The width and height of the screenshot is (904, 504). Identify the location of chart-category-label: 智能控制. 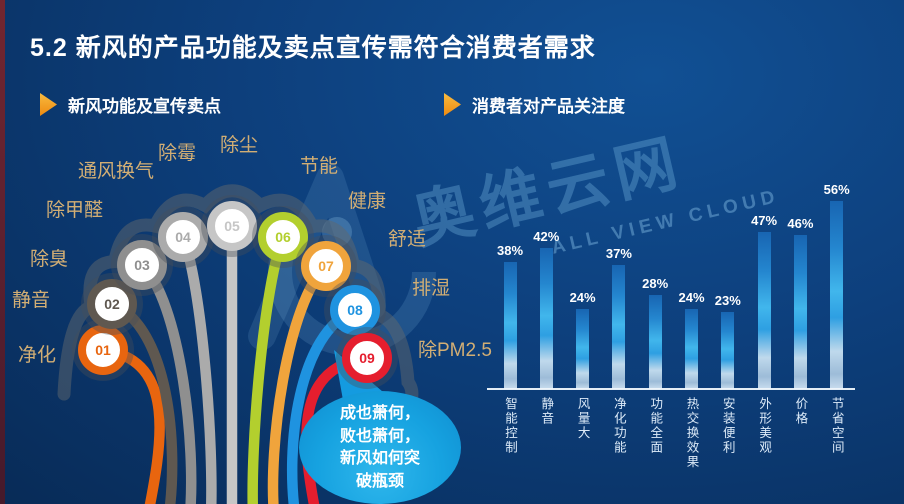
(510, 426).